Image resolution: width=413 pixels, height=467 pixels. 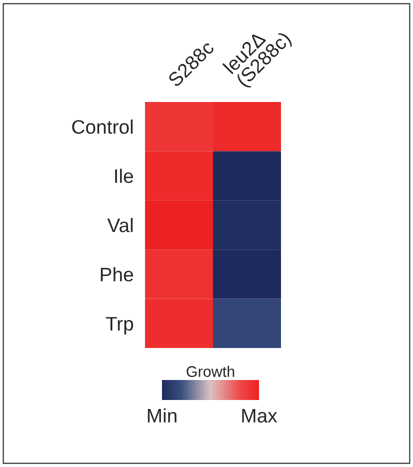 I want to click on color-bar-label: Max, so click(x=260, y=416).